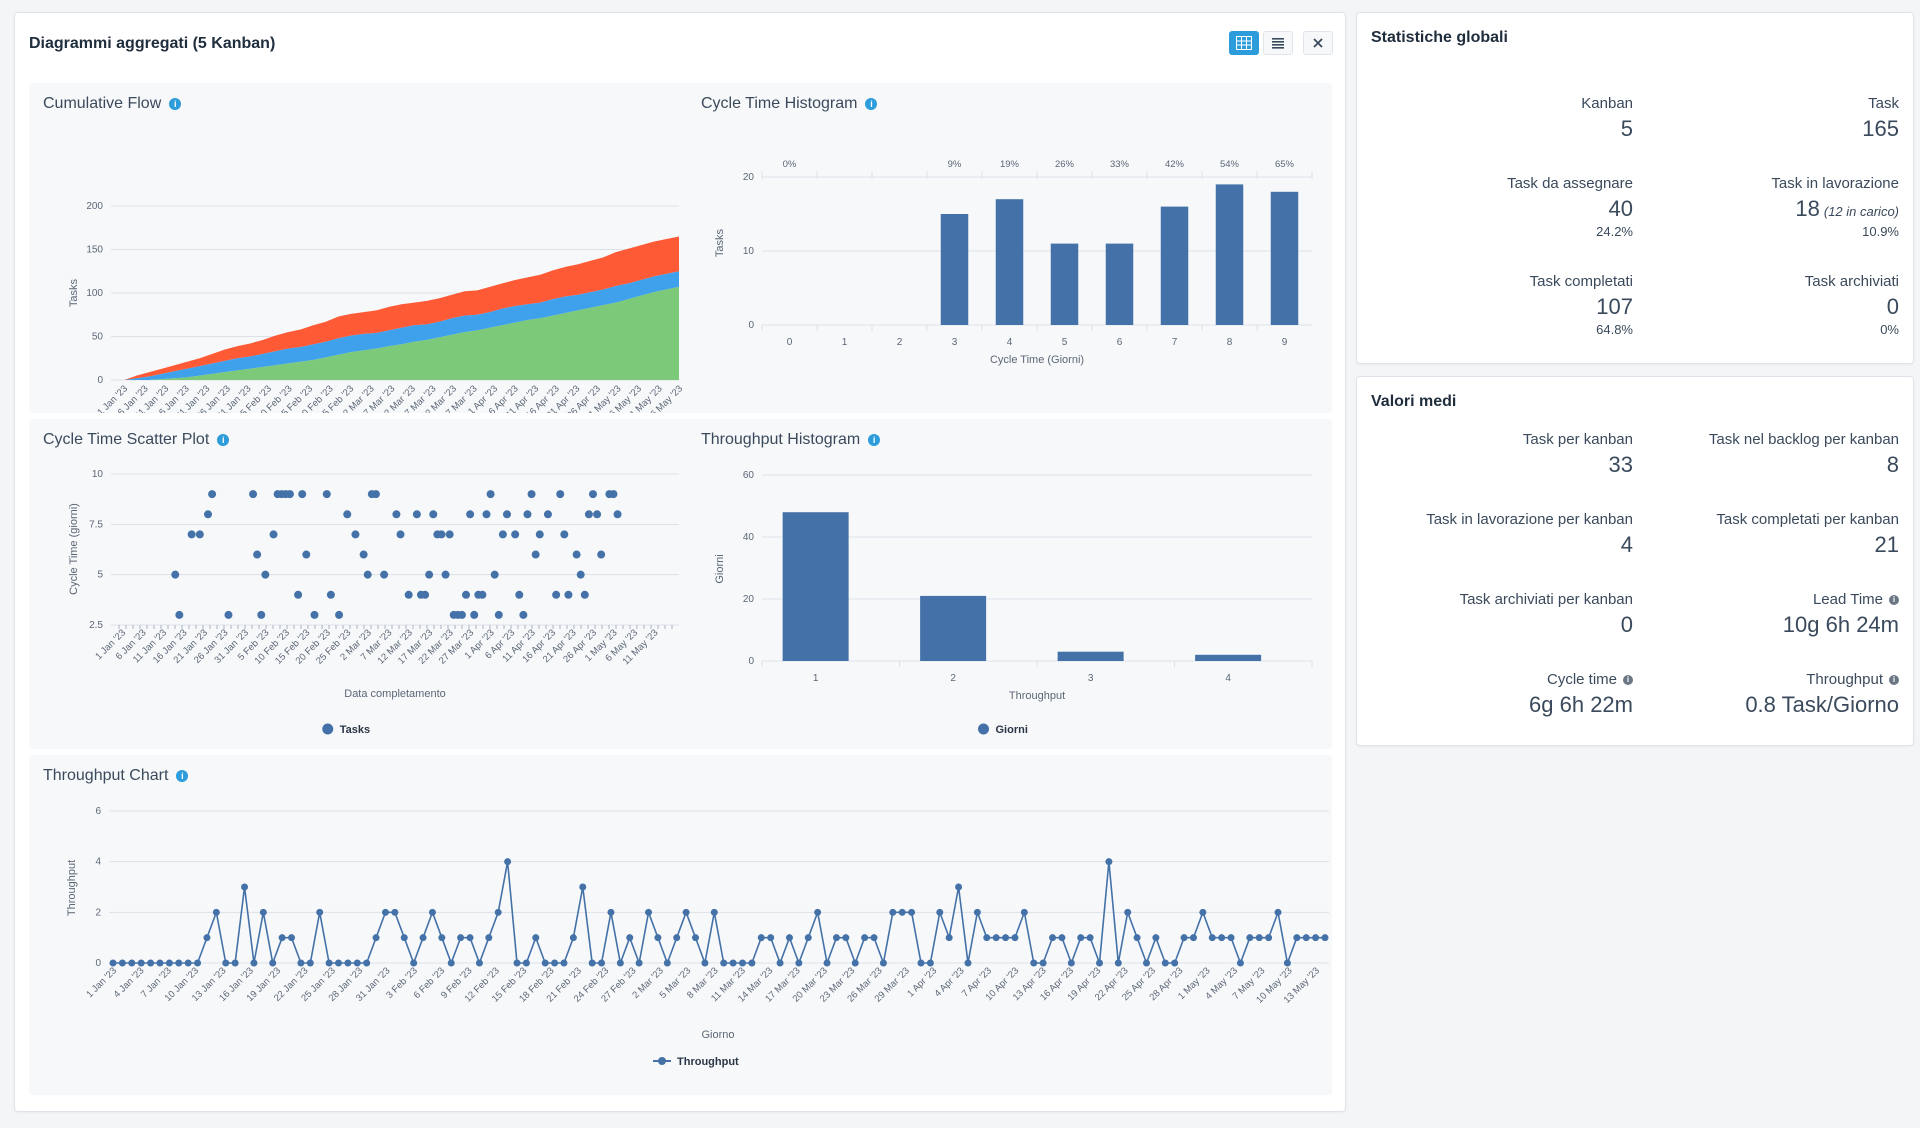 Image resolution: width=1920 pixels, height=1128 pixels. What do you see at coordinates (1607, 118) in the screenshot?
I see `stat-kanban: Kanban 5` at bounding box center [1607, 118].